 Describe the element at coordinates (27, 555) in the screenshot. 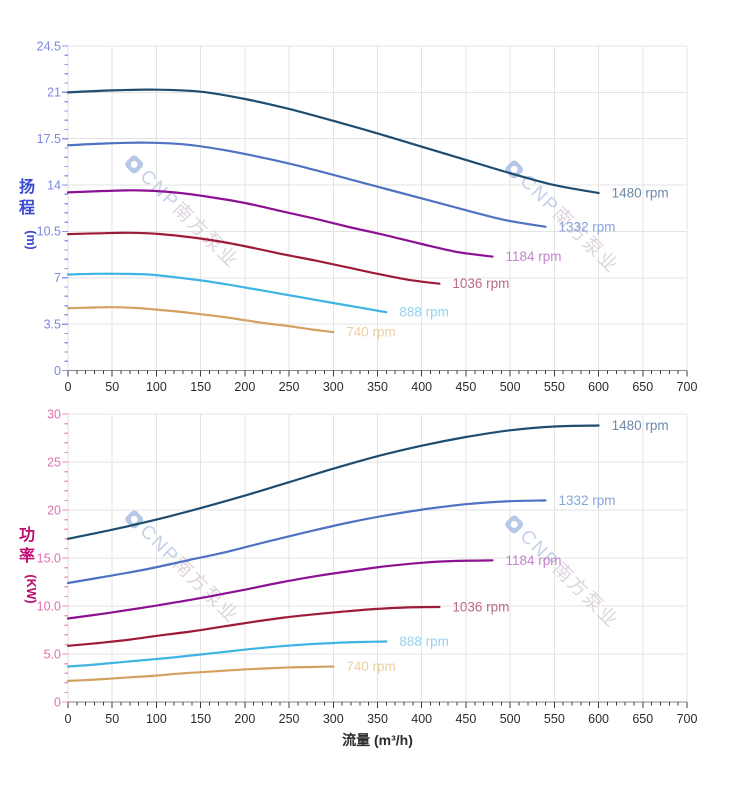

I see `y-axis-title-char: 率` at that location.